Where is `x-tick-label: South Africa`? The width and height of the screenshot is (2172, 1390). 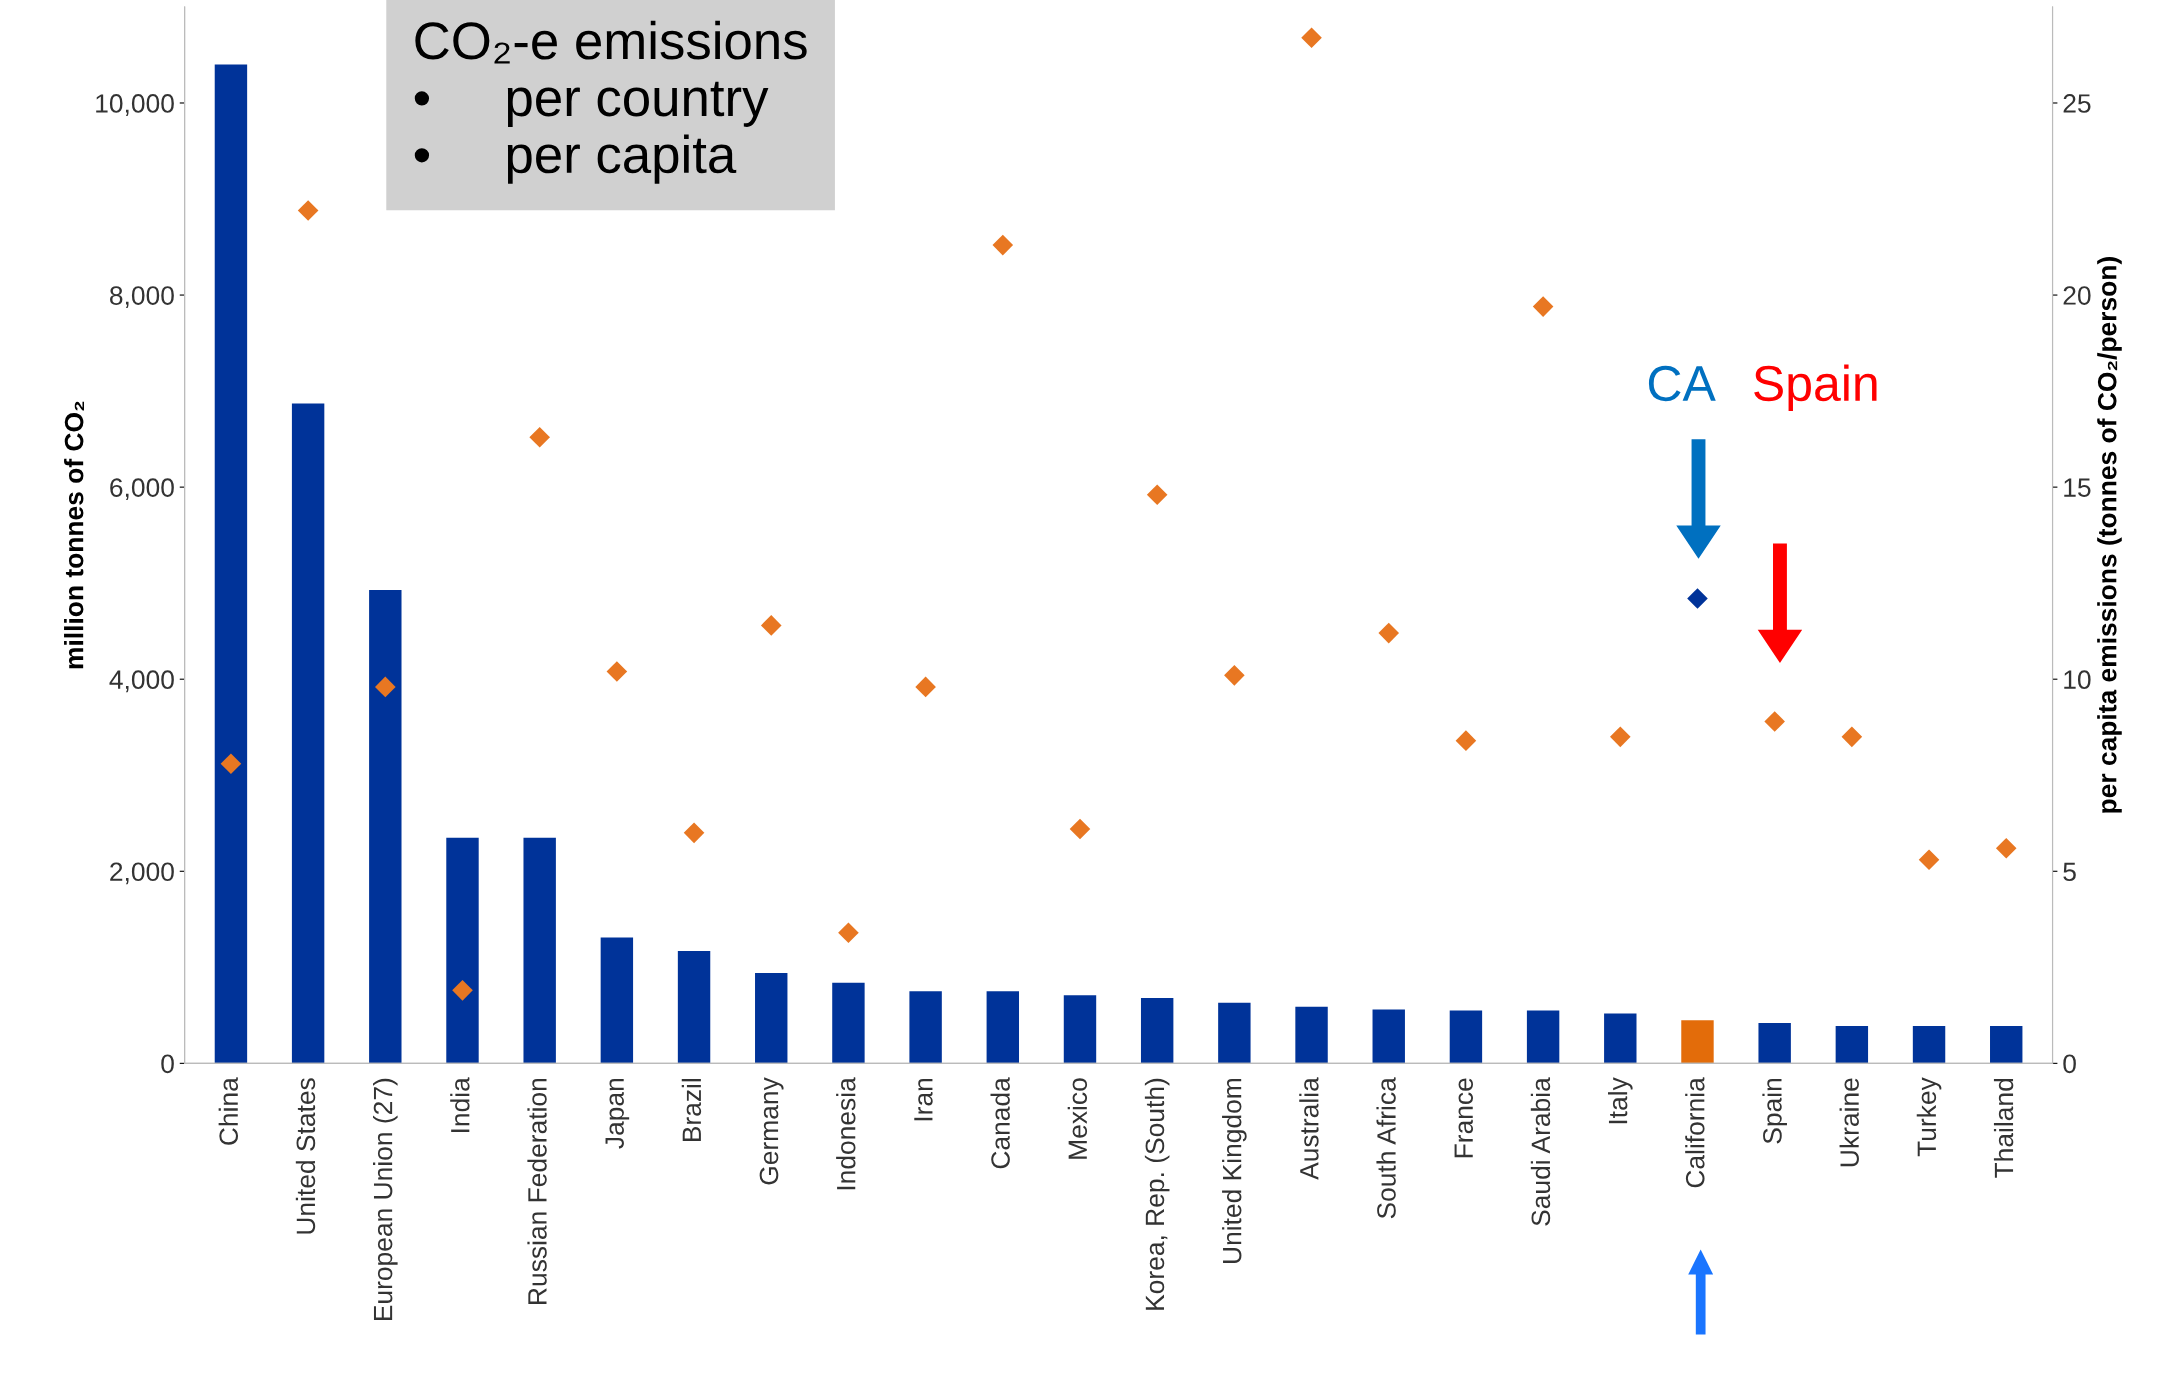 x-tick-label: South Africa is located at coordinates (1386, 1148).